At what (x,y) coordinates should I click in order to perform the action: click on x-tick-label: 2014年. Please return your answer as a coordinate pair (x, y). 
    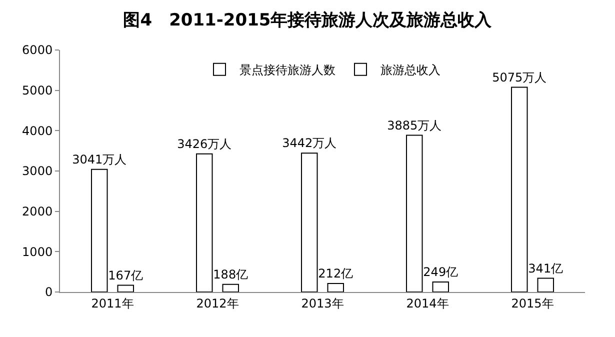
    Looking at the image, I should click on (427, 303).